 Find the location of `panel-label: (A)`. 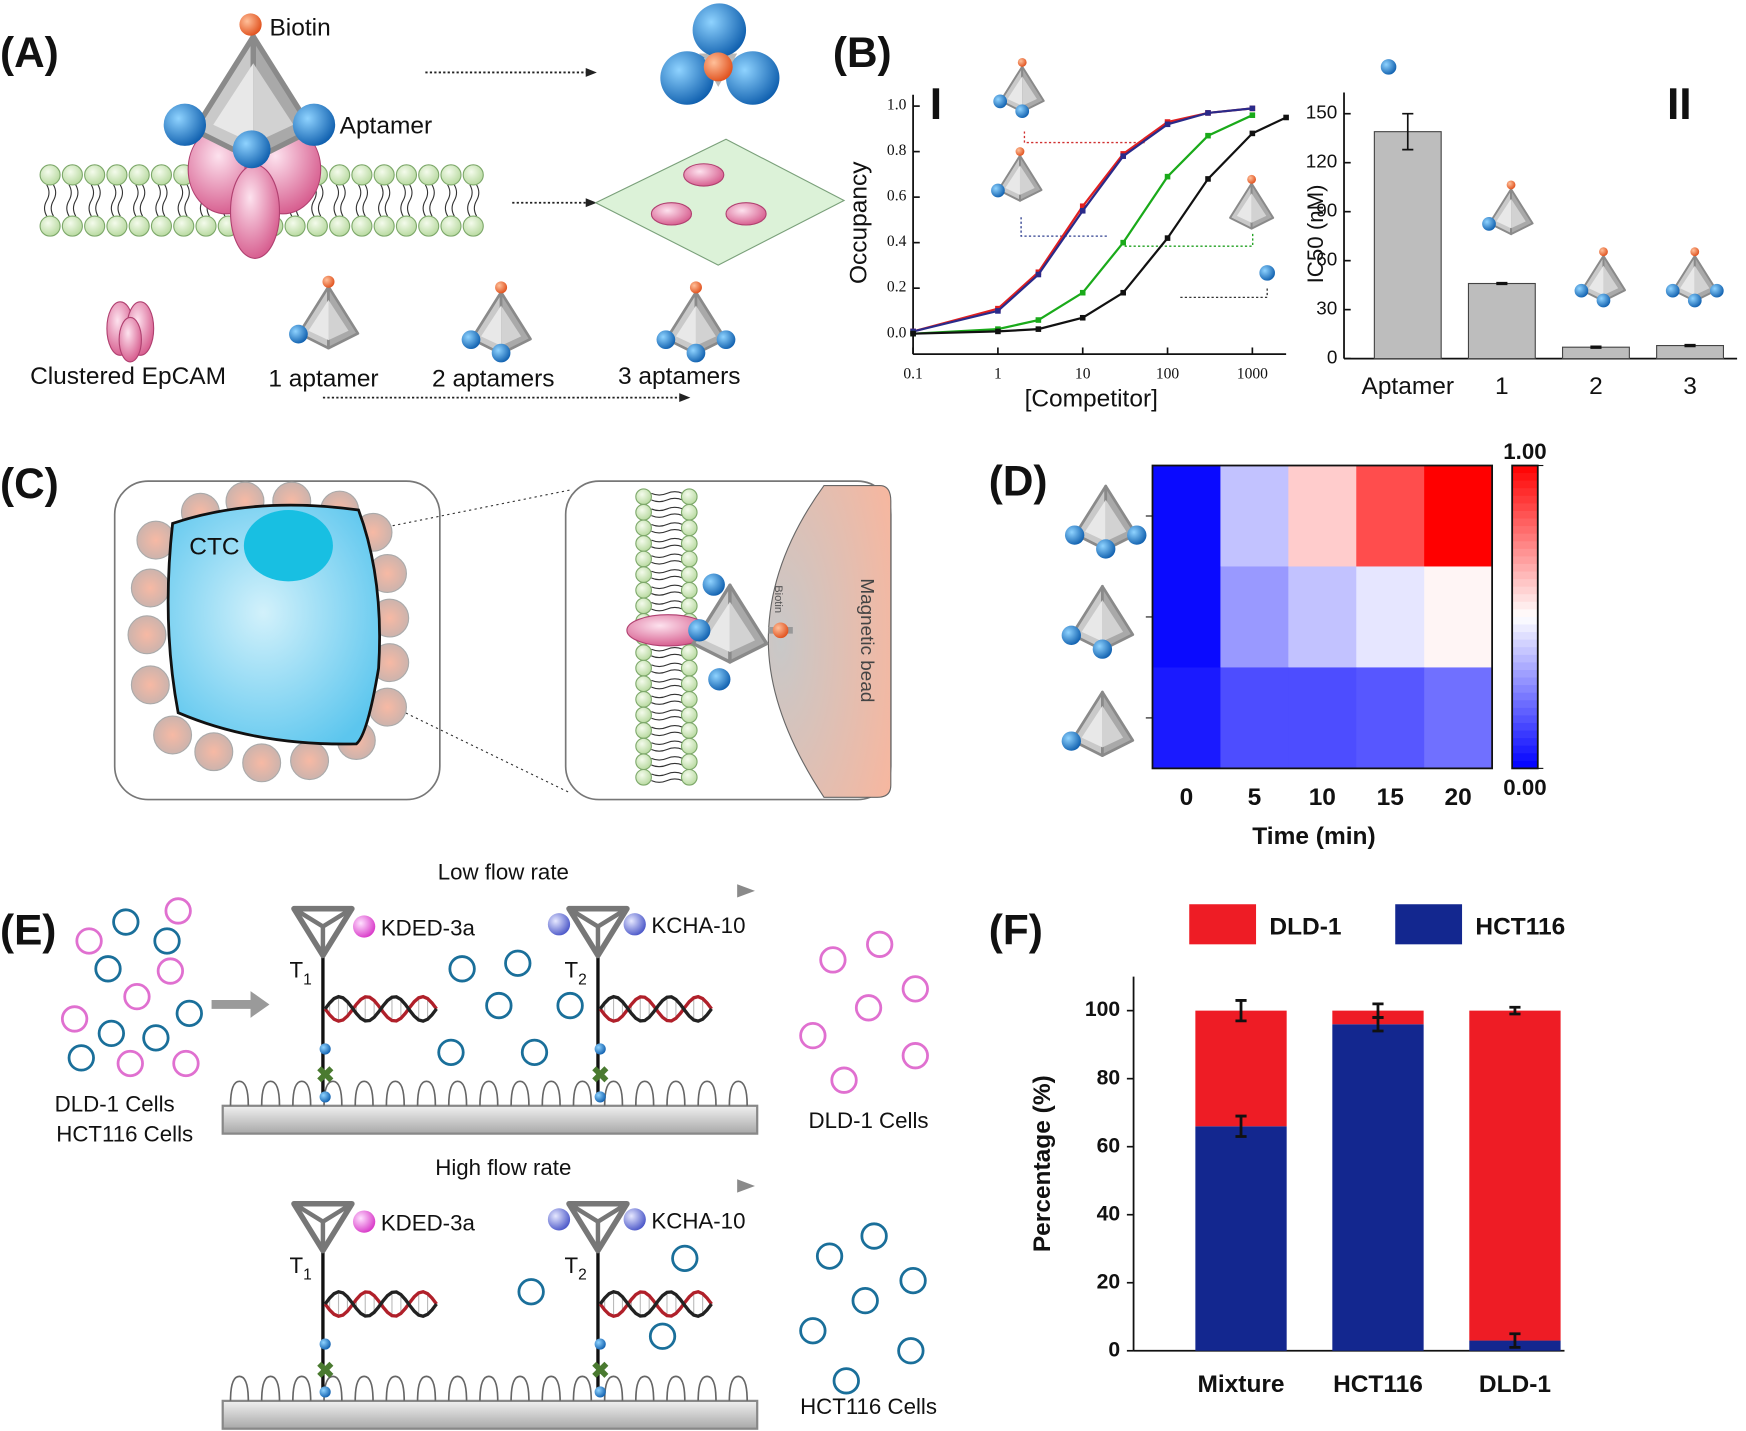

panel-label: (A) is located at coordinates (29, 52).